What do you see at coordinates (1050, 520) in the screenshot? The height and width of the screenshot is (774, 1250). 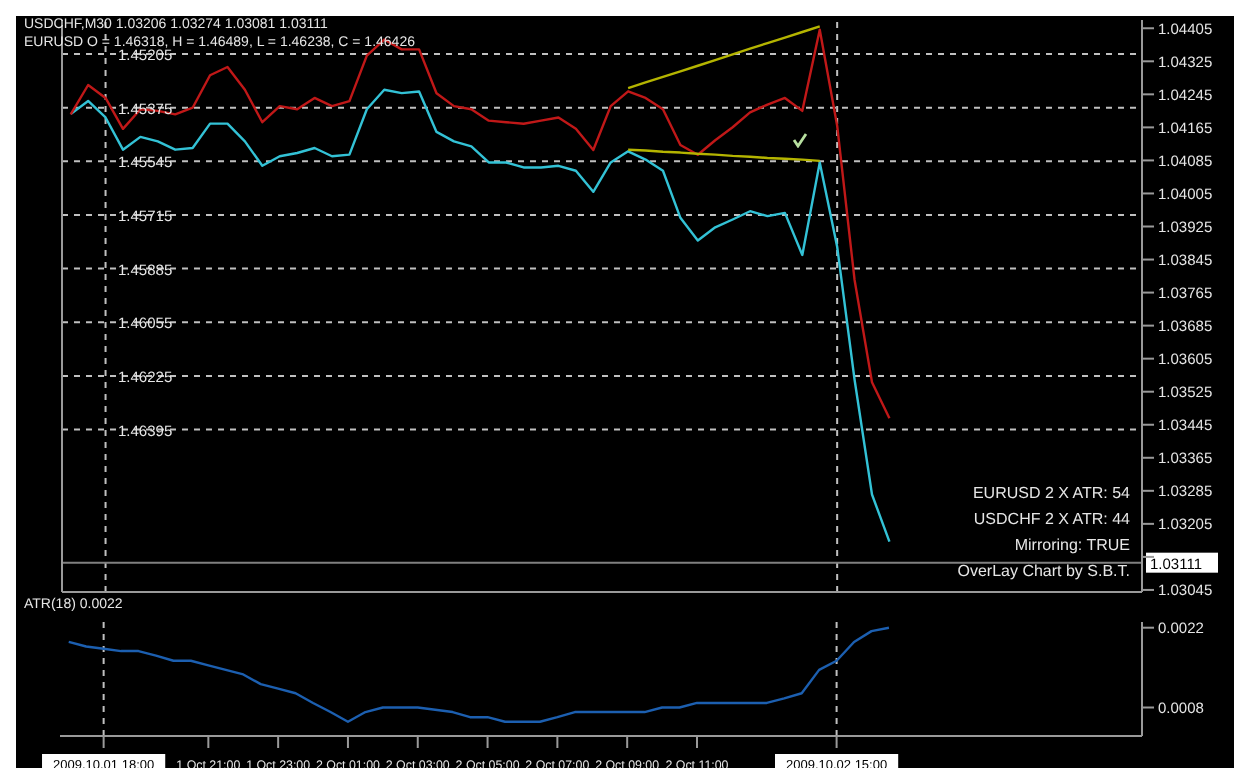 I see `annotation: USDCHF 2 X ATR: 44` at bounding box center [1050, 520].